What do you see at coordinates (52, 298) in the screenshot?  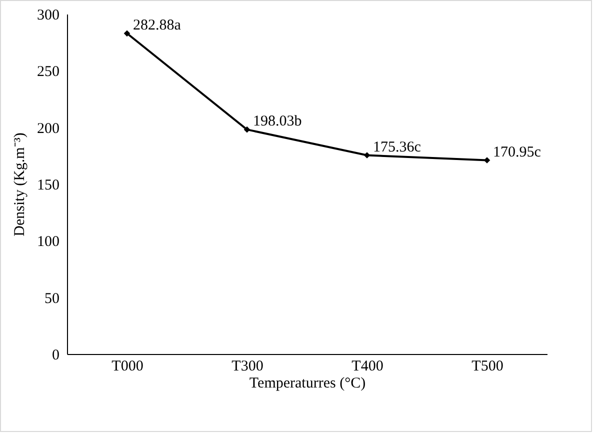 I see `y-tick-label: 50` at bounding box center [52, 298].